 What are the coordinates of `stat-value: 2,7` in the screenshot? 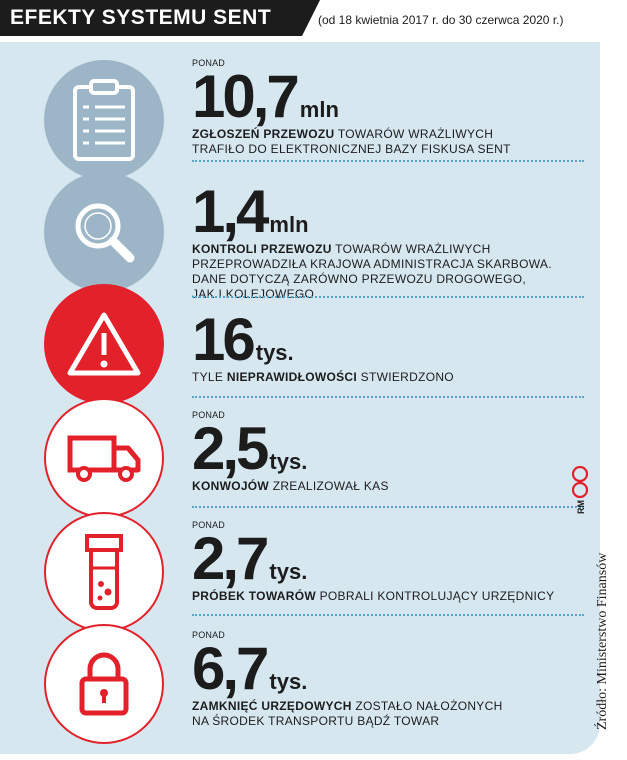 It's located at (230, 558).